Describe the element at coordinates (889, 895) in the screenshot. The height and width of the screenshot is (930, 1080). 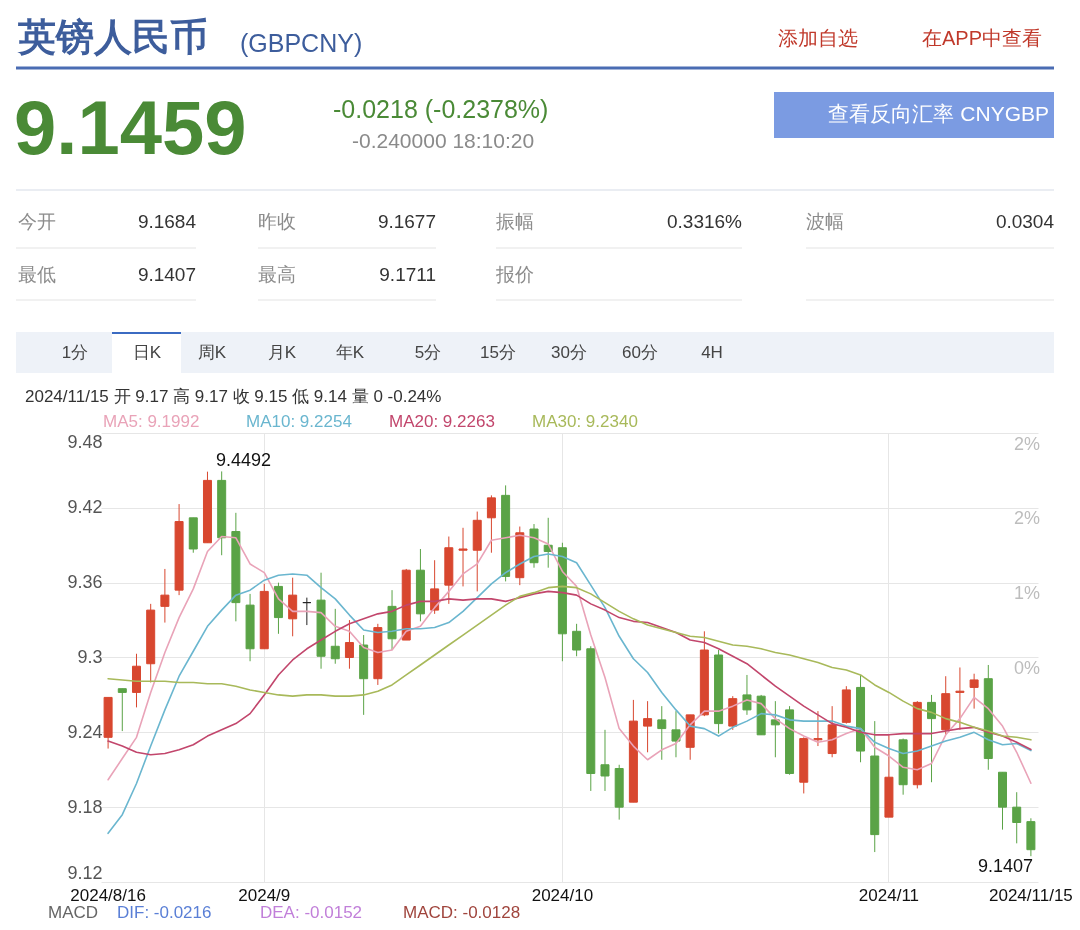
I see `x-tick-label: 2024/11` at that location.